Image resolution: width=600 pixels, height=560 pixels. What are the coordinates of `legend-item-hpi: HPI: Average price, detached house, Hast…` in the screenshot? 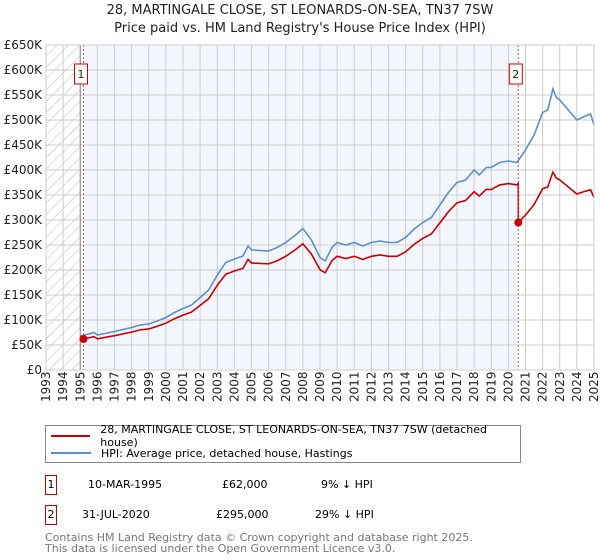 It's located at (199, 453).